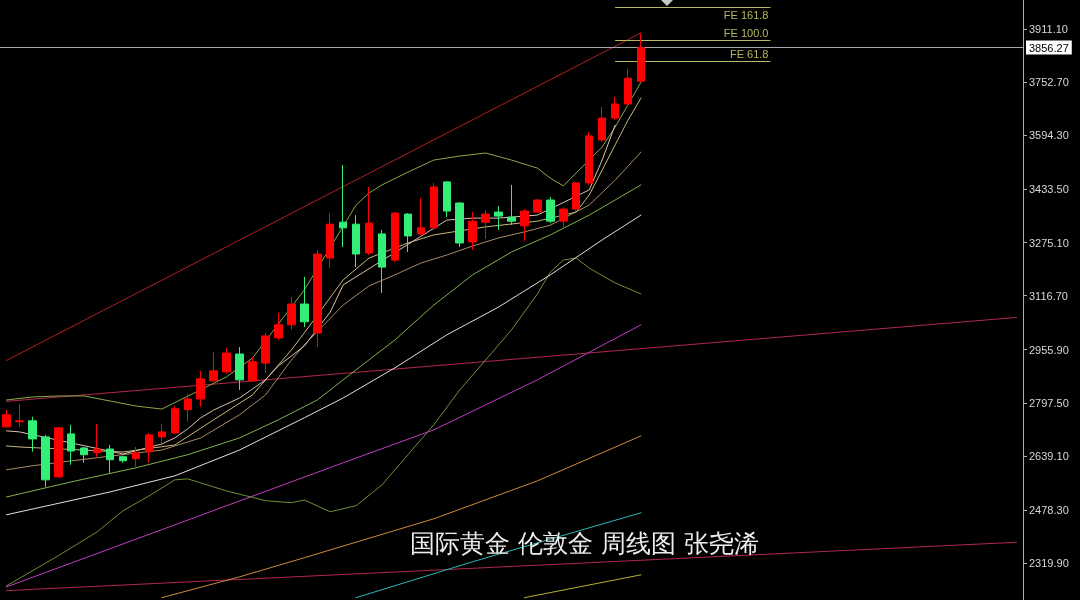  What do you see at coordinates (1049, 563) in the screenshot?
I see `y-tick-label: 2319.90` at bounding box center [1049, 563].